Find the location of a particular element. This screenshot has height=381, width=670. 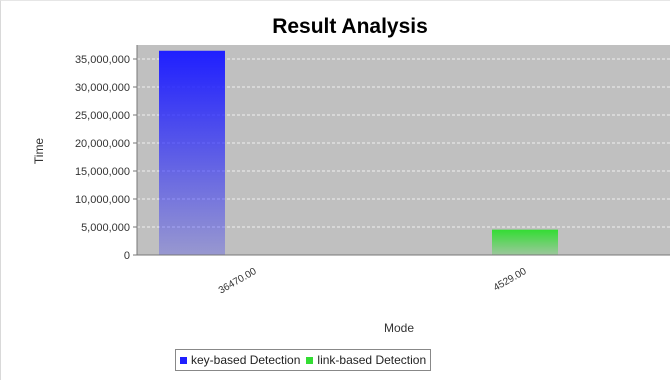

y-tick-label: 0 is located at coordinates (127, 256).